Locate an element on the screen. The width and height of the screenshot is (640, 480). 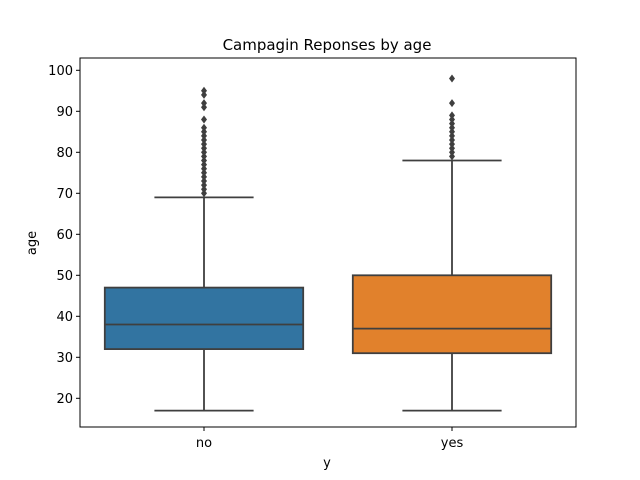
y-tick-label: 50 is located at coordinates (64, 276).